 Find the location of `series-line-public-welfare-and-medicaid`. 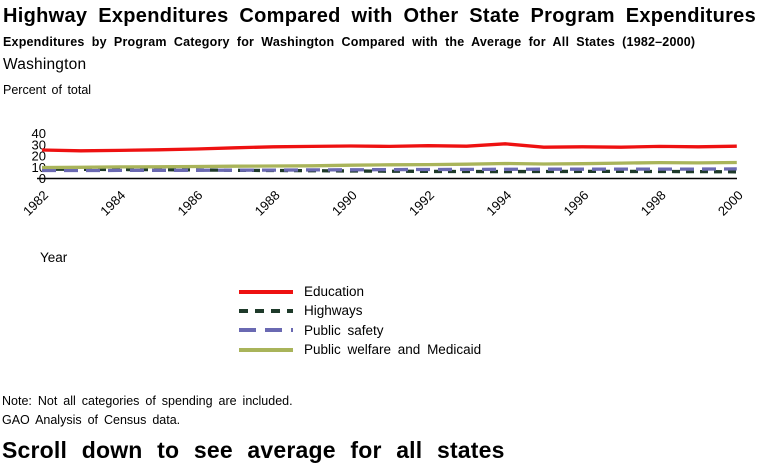

series-line-public-welfare-and-medicaid is located at coordinates (389, 165).